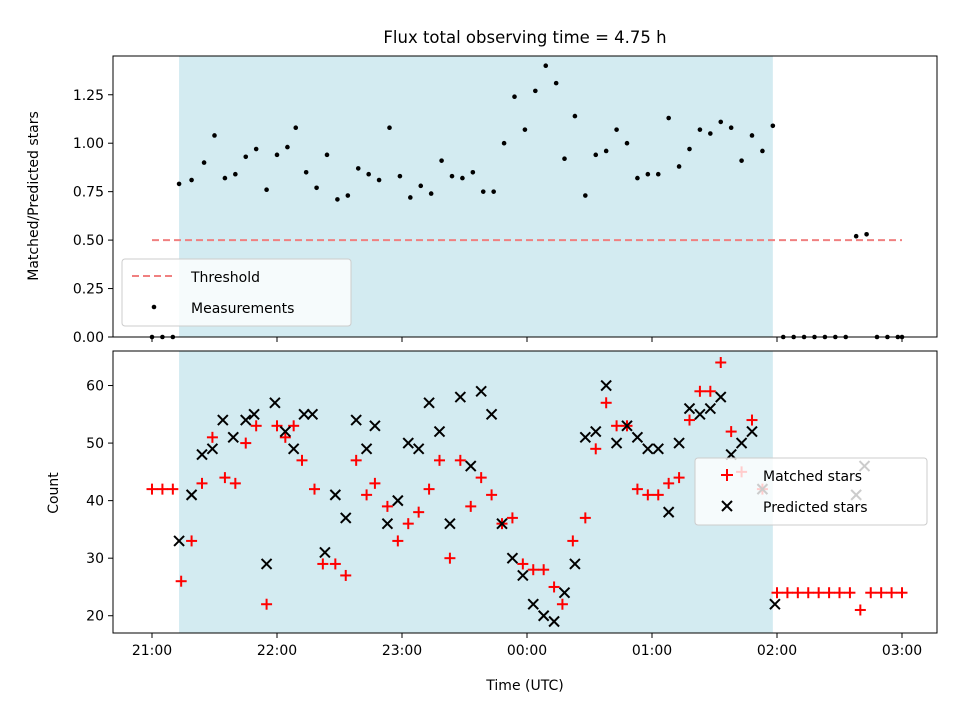  Describe the element at coordinates (95, 559) in the screenshot. I see `y-tick-label: 30` at that location.